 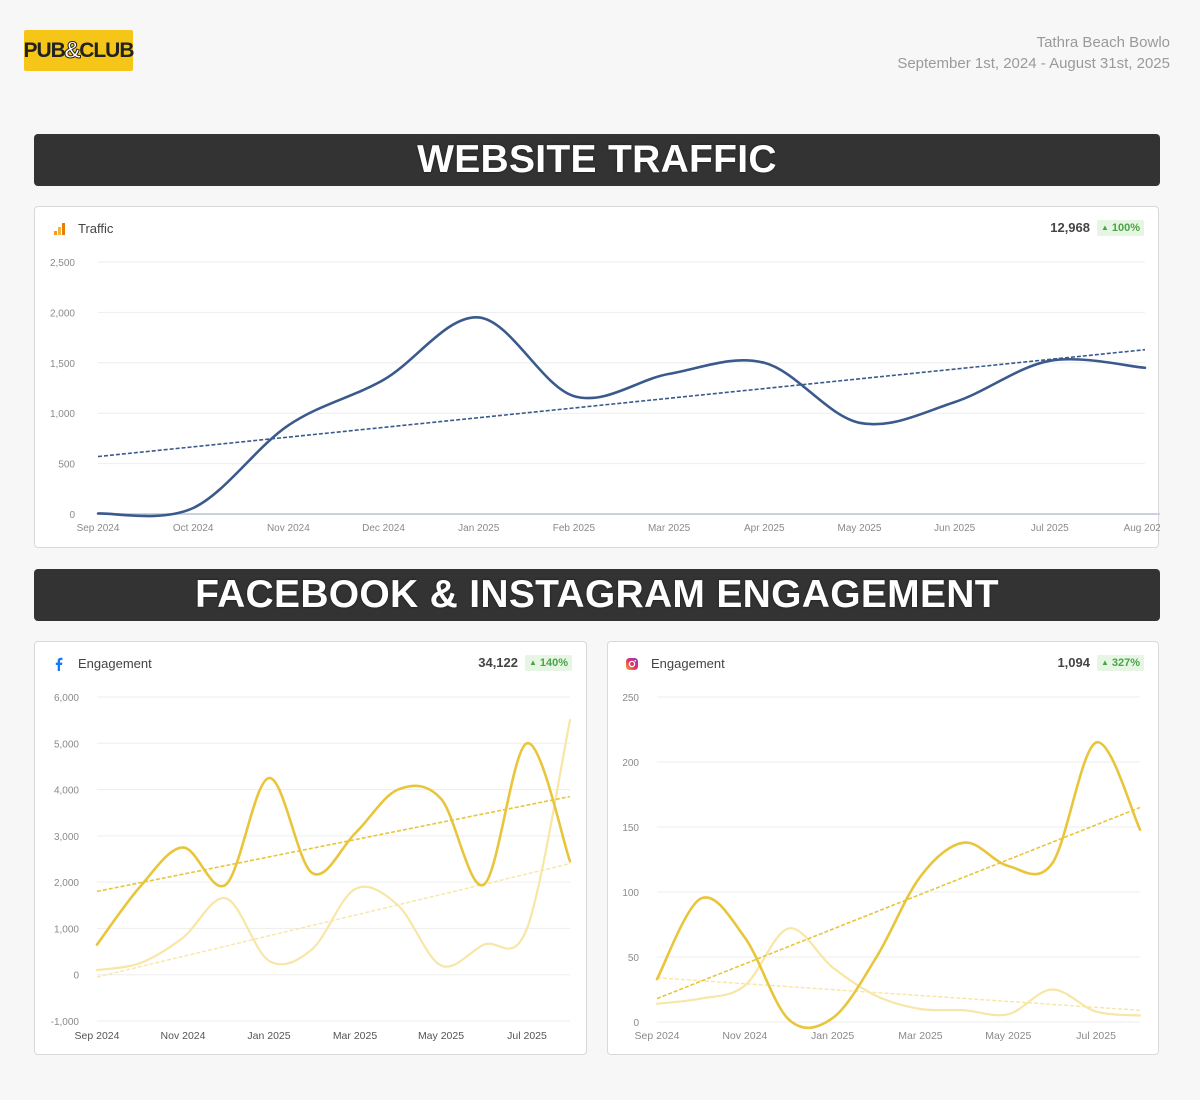 I want to click on y-tick-label: 200, so click(x=630, y=763).